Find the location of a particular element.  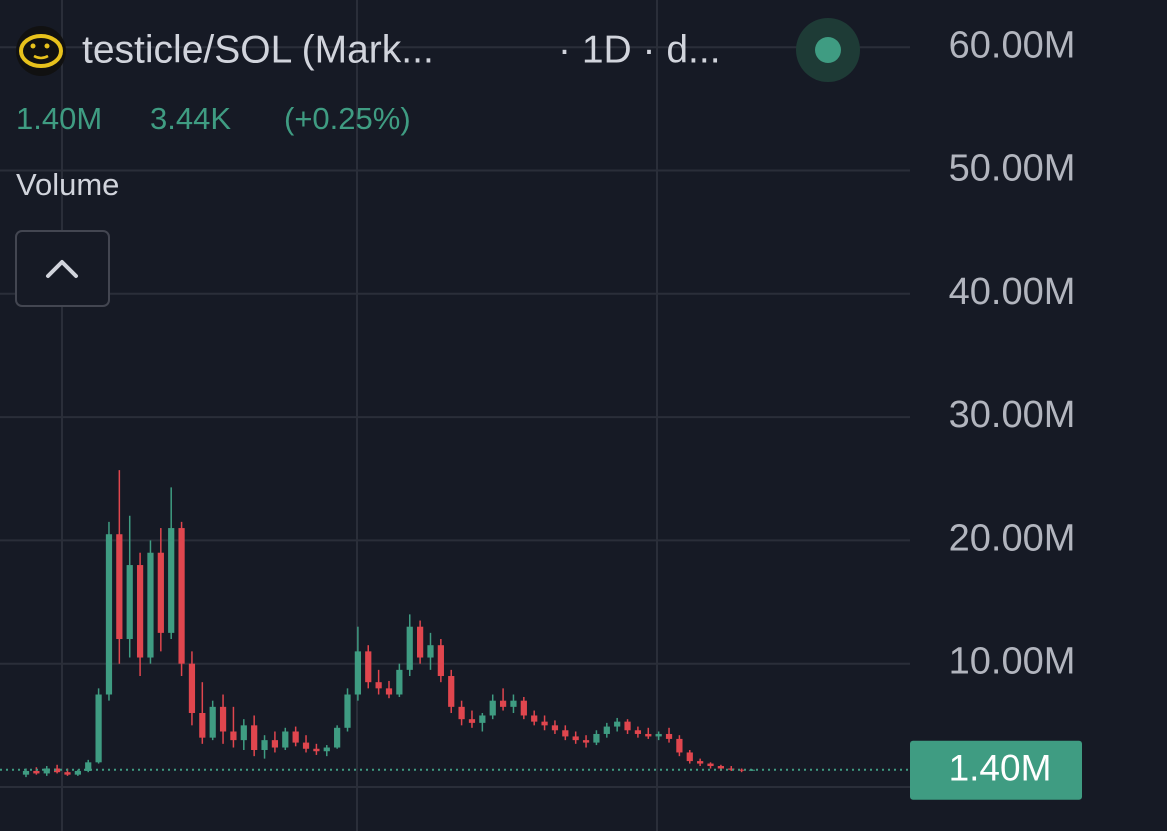

last-price-box is located at coordinates (996, 770).